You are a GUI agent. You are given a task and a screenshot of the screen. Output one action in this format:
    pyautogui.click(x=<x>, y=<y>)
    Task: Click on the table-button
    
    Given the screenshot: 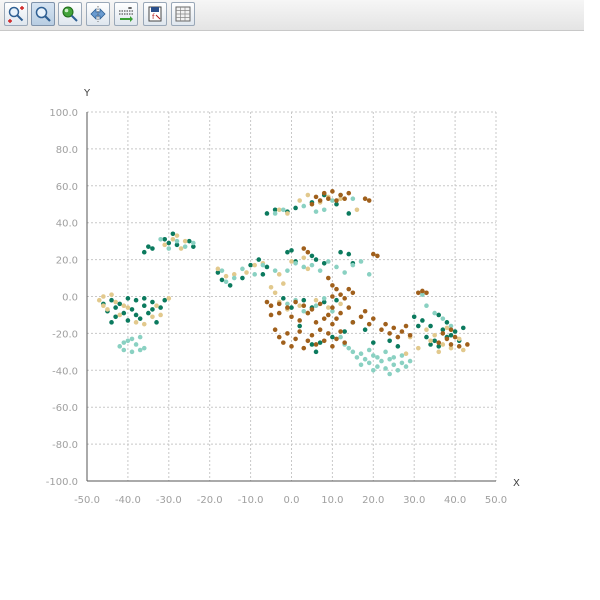 What is the action you would take?
    pyautogui.click(x=183, y=14)
    